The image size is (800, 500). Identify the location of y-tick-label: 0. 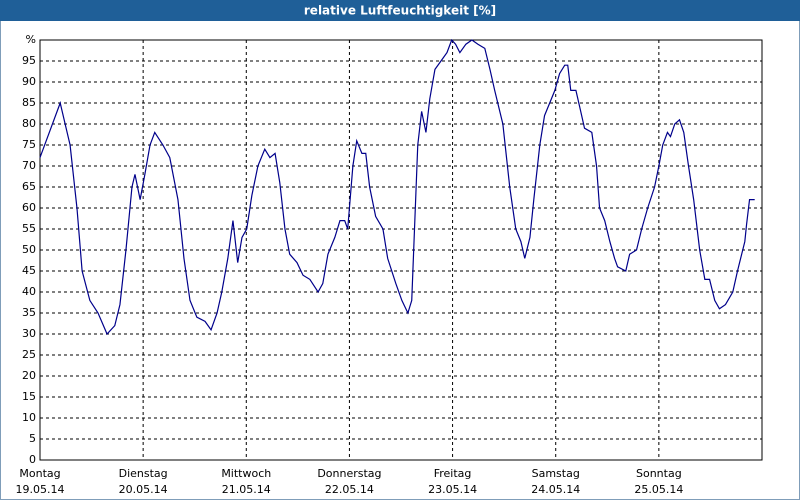
(32, 459).